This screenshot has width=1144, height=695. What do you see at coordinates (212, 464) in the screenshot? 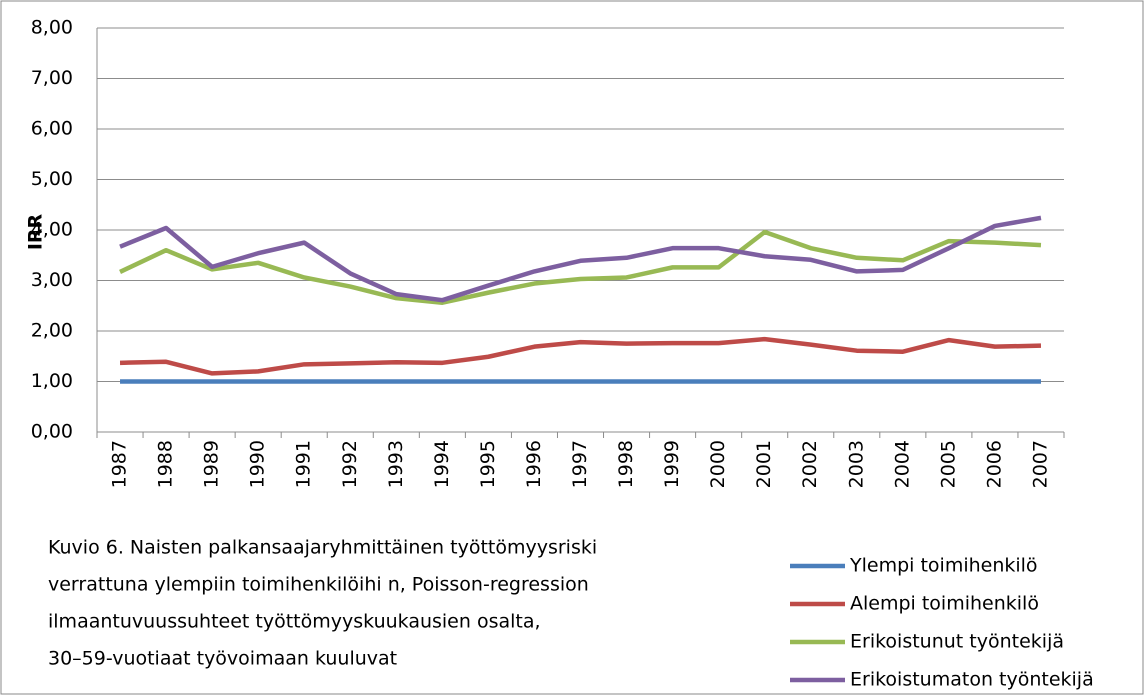
I see `x-tick-label: 1989` at bounding box center [212, 464].